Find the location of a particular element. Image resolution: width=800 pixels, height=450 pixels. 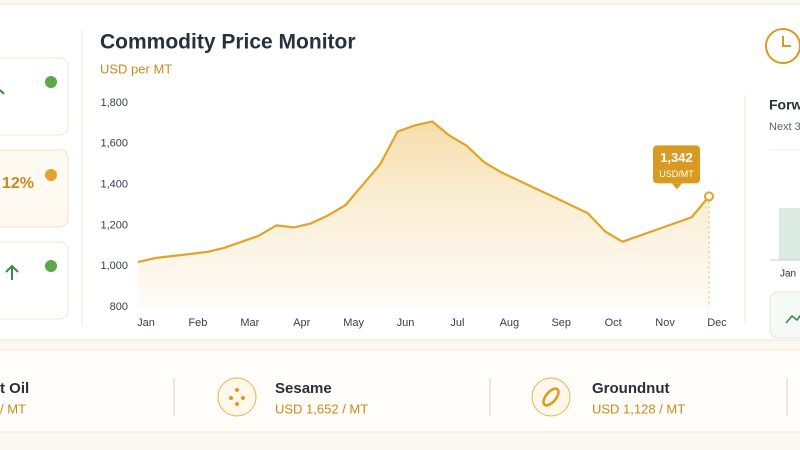

mini-card is located at coordinates (784, 315).